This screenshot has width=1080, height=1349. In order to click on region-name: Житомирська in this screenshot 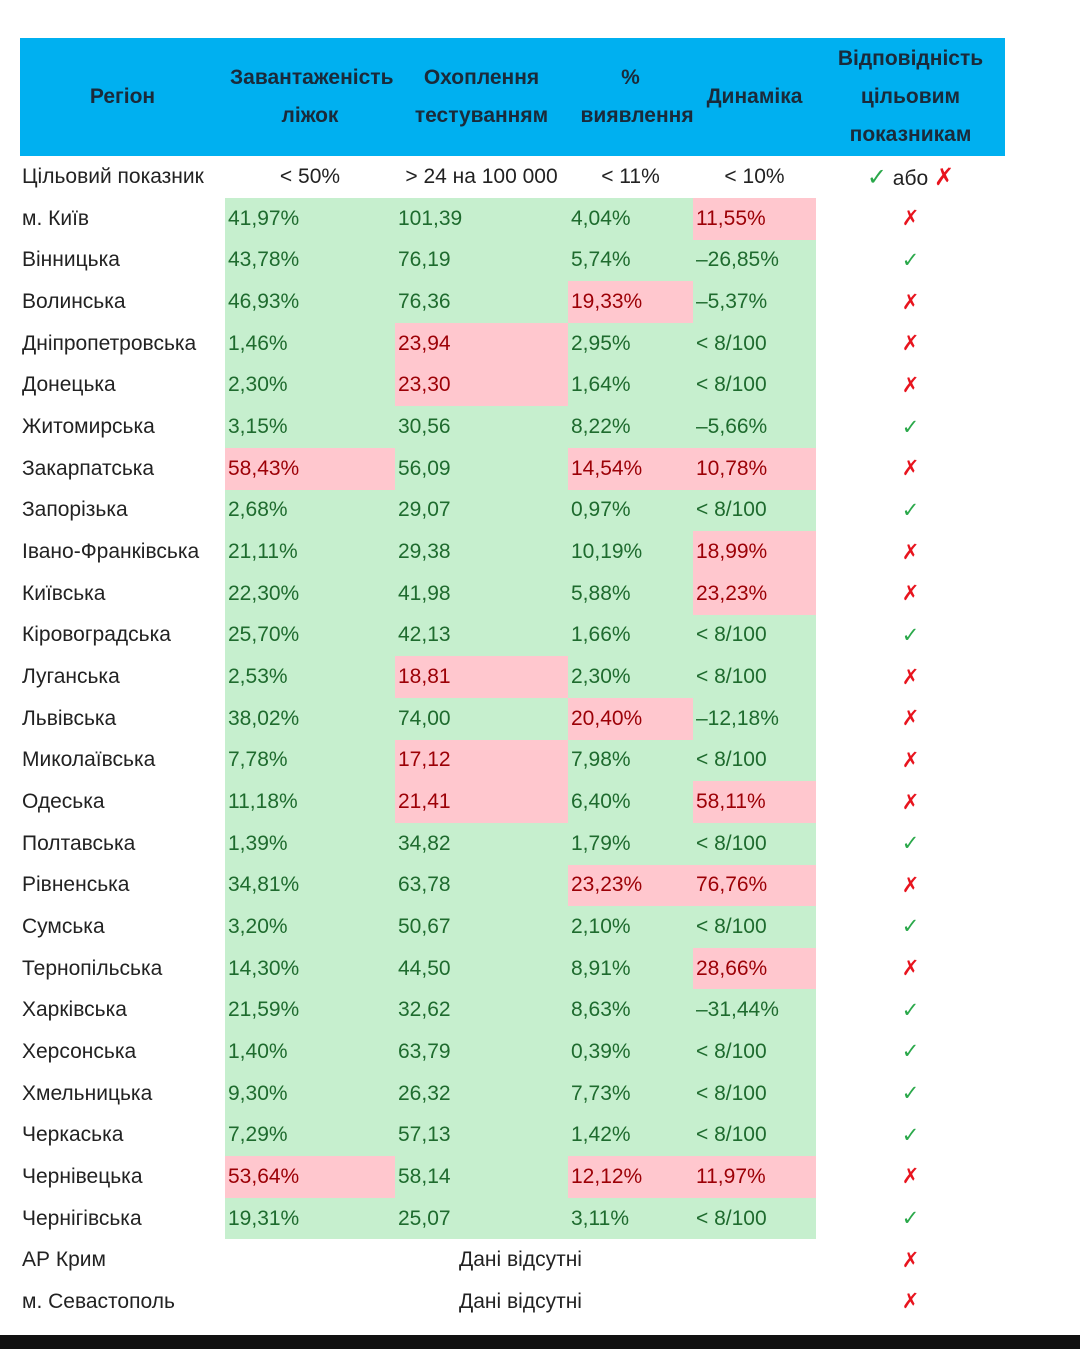, I will do `click(88, 427)`.